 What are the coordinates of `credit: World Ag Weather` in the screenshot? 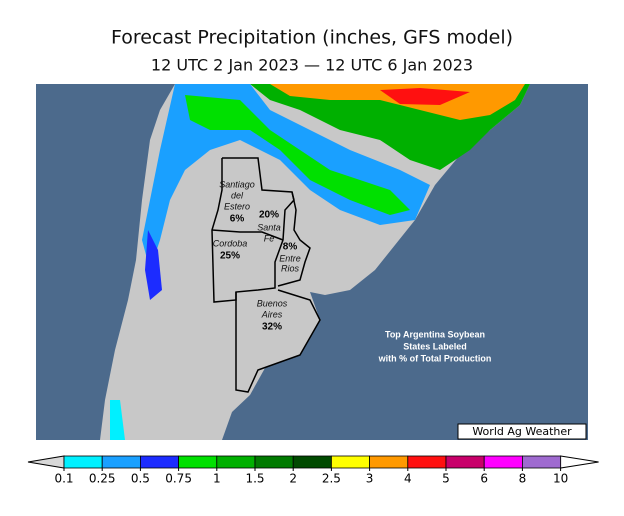 It's located at (522, 431).